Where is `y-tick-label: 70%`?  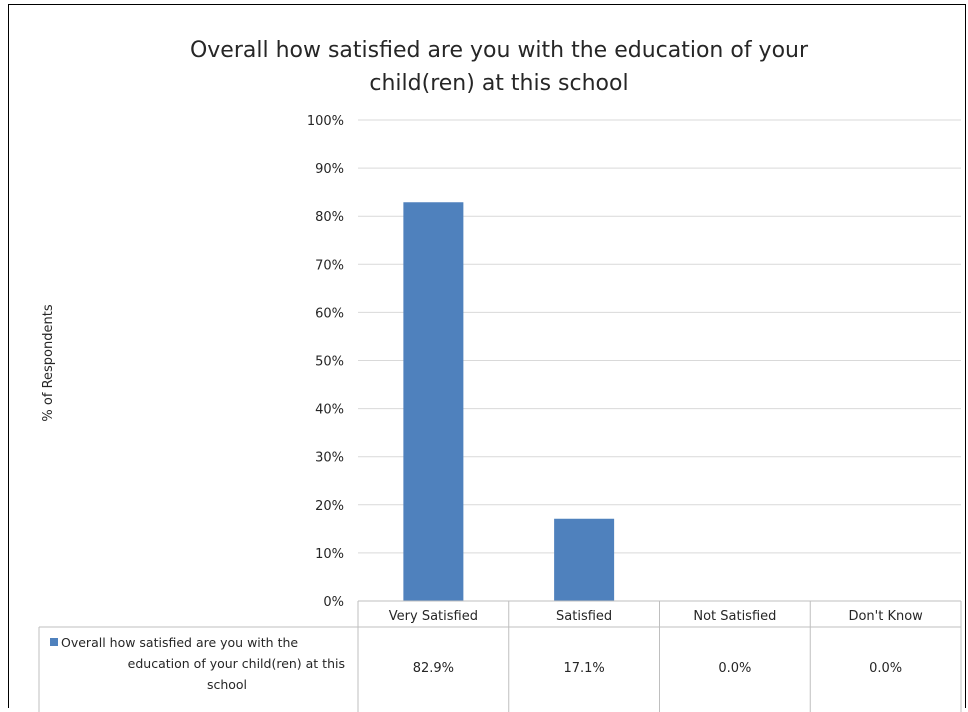 y-tick-label: 70% is located at coordinates (329, 265).